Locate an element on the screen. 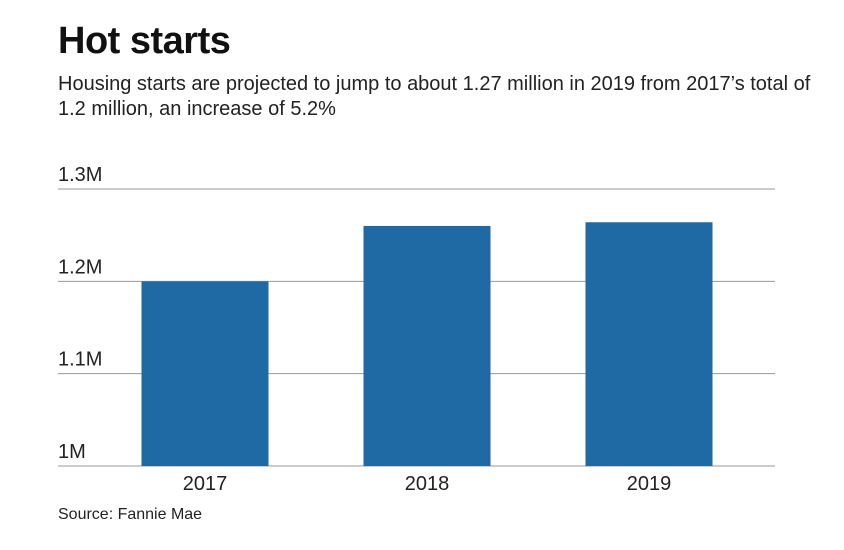 Image resolution: width=844 pixels, height=550 pixels. source-note: Source: Fannie Mae is located at coordinates (130, 514).